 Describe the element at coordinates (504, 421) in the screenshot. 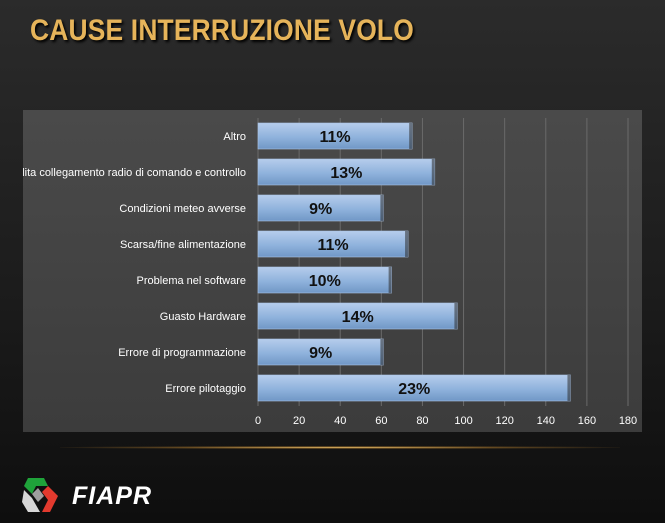

I see `x-tick-label: 120` at that location.